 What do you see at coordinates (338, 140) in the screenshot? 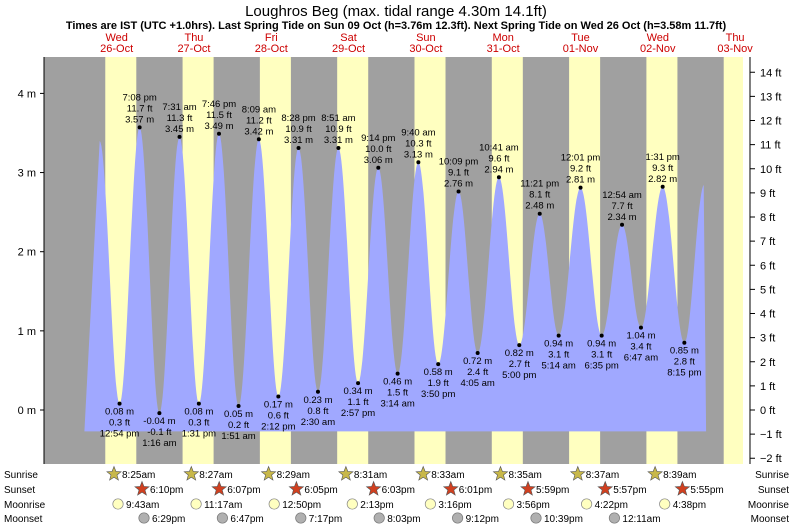
I see `high-tide-height-m: 3.31 m` at bounding box center [338, 140].